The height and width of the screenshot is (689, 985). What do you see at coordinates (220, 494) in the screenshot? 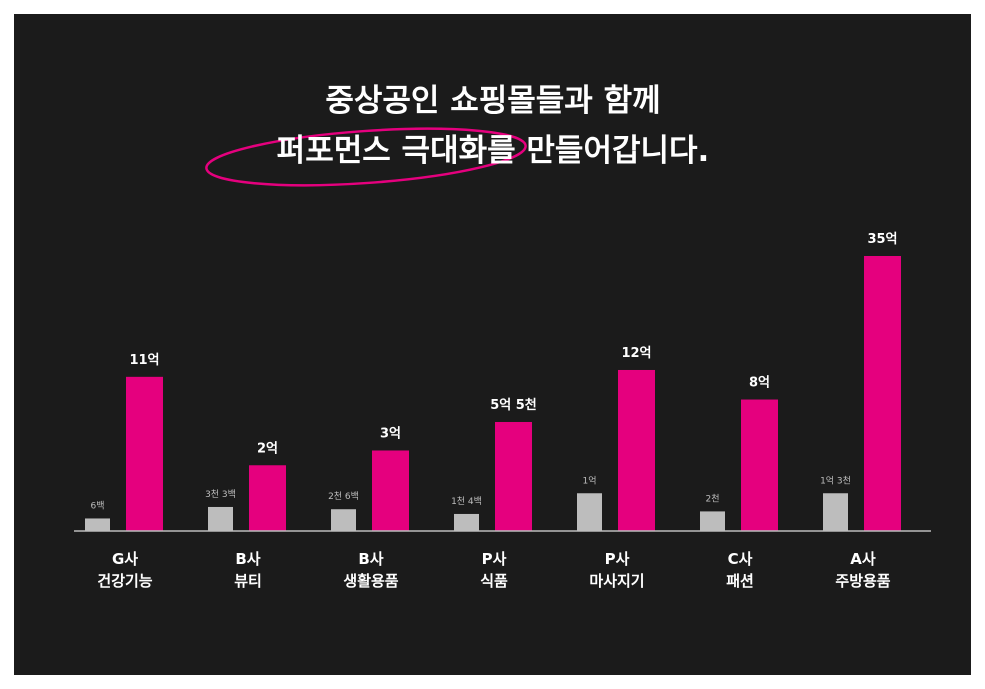
I see `before-value-label-1: 3천 3백` at bounding box center [220, 494].